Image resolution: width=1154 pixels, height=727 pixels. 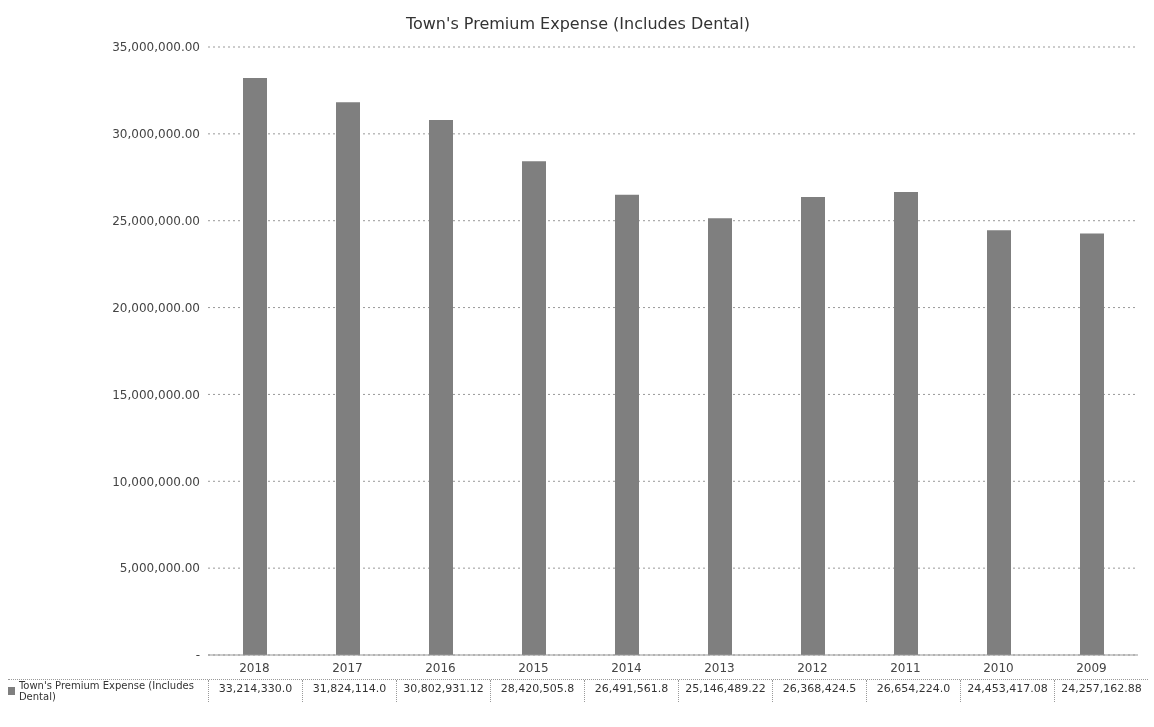 What do you see at coordinates (725, 691) in the screenshot?
I see `data-label: 25,146,489.22` at bounding box center [725, 691].